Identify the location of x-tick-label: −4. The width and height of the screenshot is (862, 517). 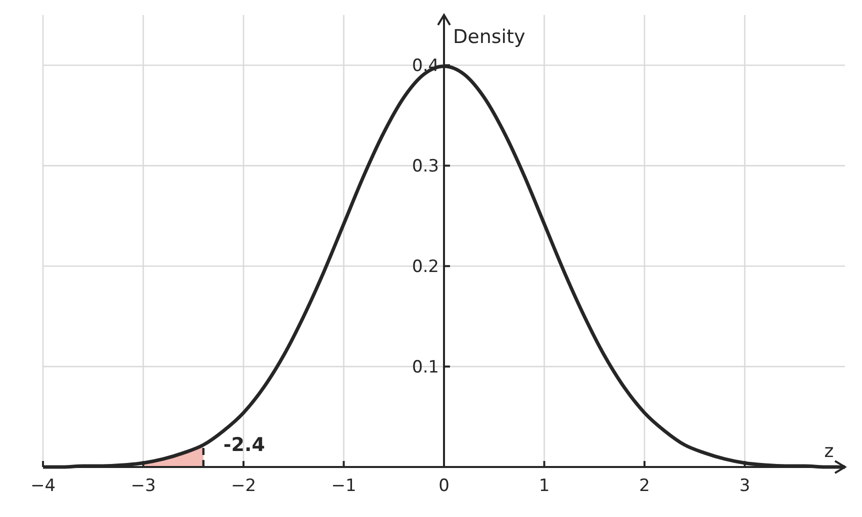
(43, 486).